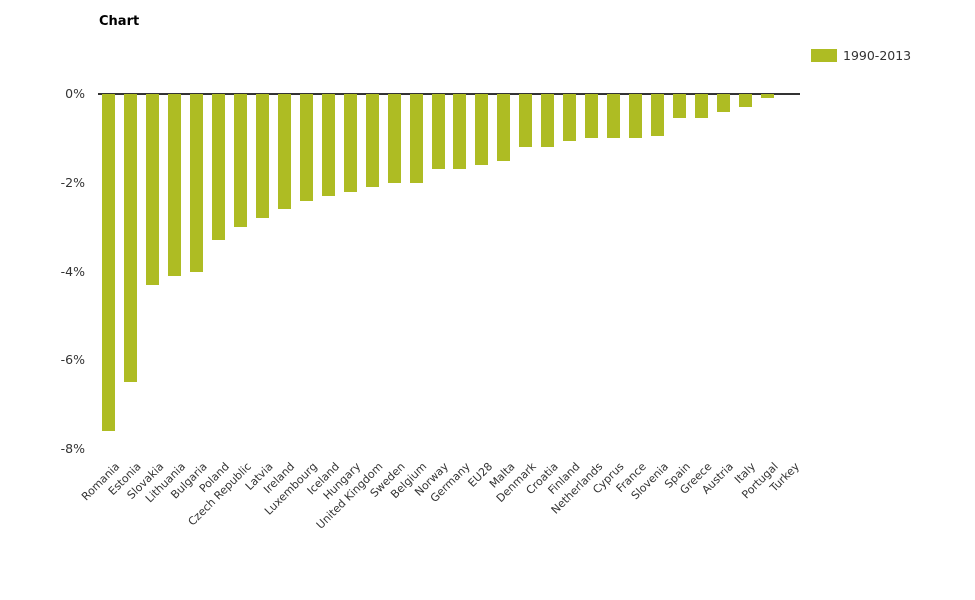 Image resolution: width=975 pixels, height=600 pixels. I want to click on bar-malta, so click(504, 127).